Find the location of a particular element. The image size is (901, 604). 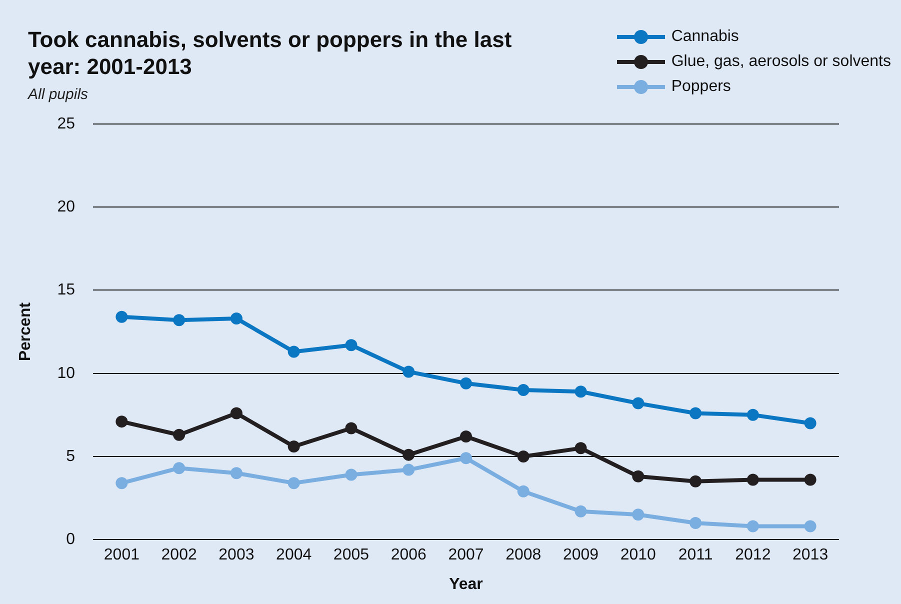

y-tick-label: 5 is located at coordinates (71, 456).